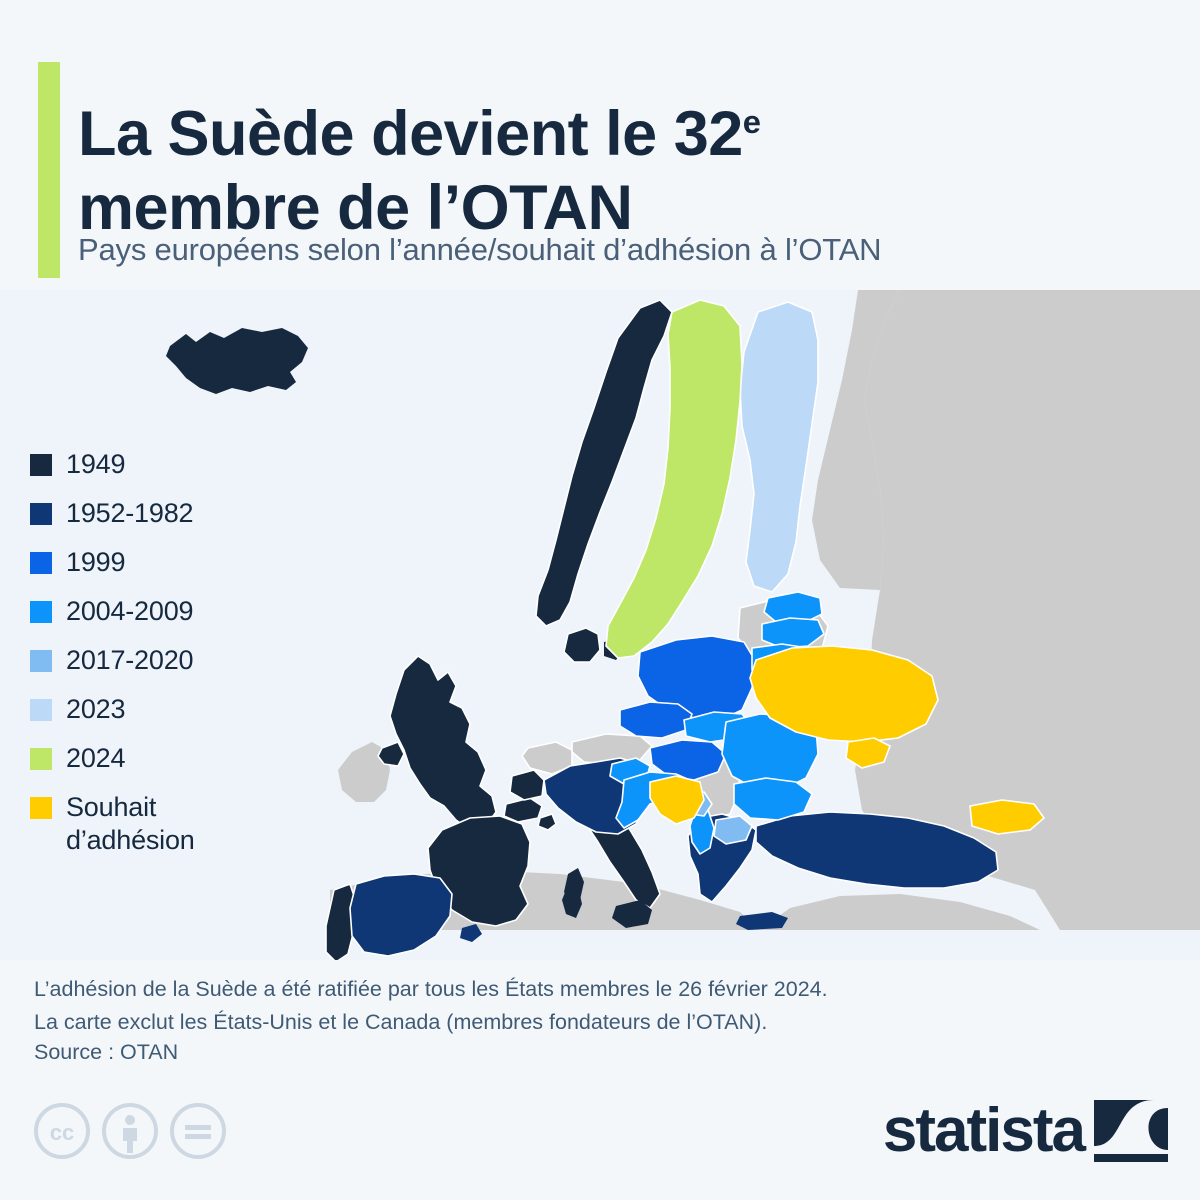 This screenshot has width=1200, height=1200. What do you see at coordinates (762, 921) in the screenshot?
I see `region-greece-crete` at bounding box center [762, 921].